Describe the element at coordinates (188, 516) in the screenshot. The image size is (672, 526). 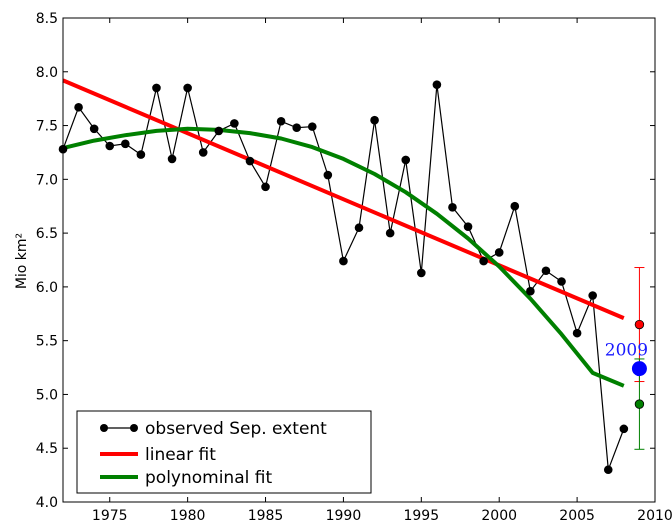
I see `x-tick-label: 1980` at that location.